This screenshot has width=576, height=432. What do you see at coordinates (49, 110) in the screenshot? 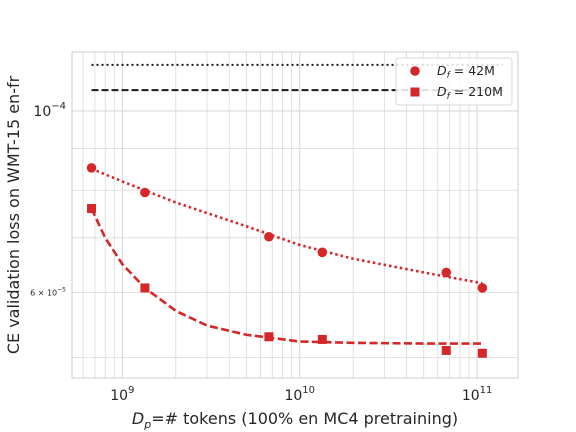
I see `y-tick-label: 10−4` at bounding box center [49, 110].